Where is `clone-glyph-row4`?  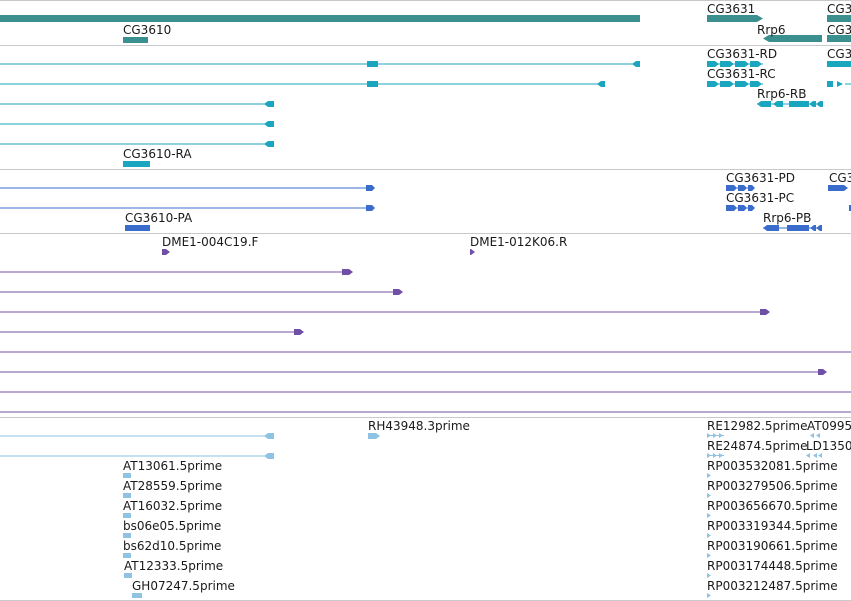 clone-glyph-row4 is located at coordinates (152, 332).